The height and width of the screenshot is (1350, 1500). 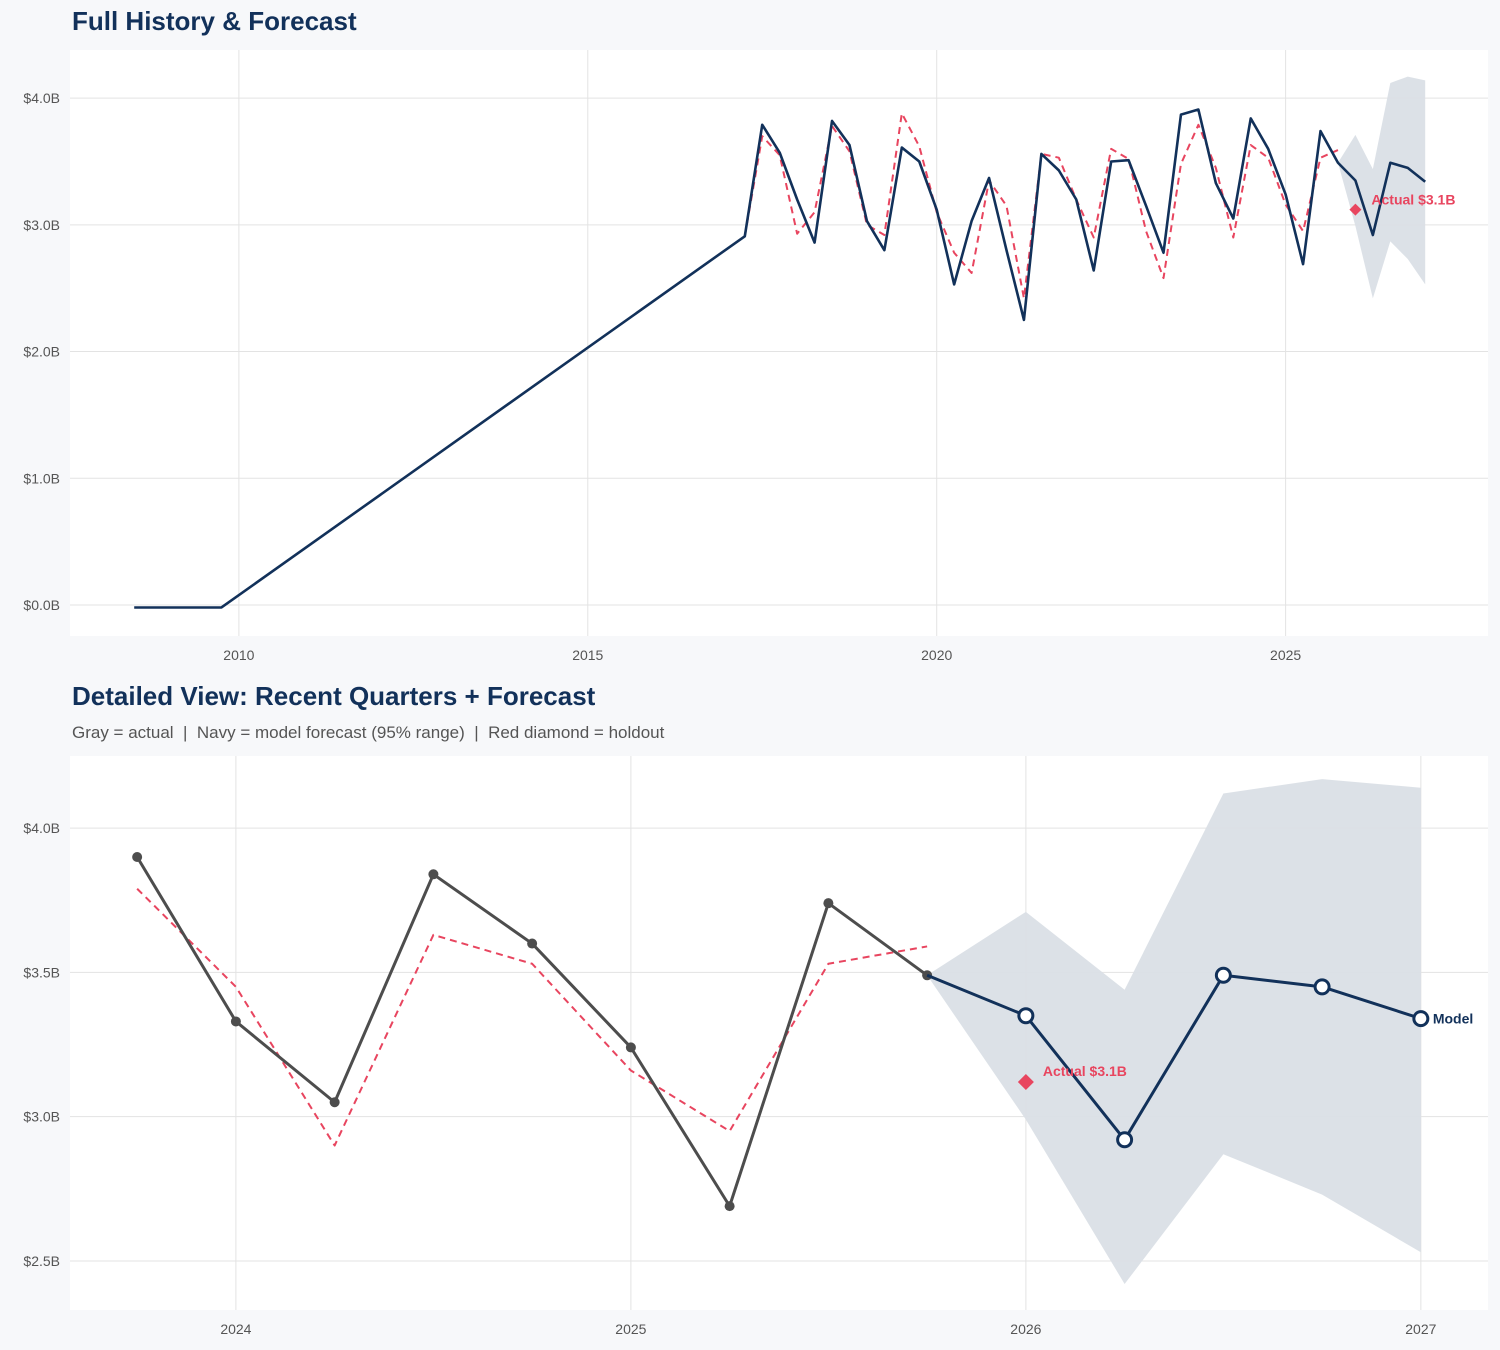 I want to click on y-tick-label: $1.0B, so click(x=41, y=478).